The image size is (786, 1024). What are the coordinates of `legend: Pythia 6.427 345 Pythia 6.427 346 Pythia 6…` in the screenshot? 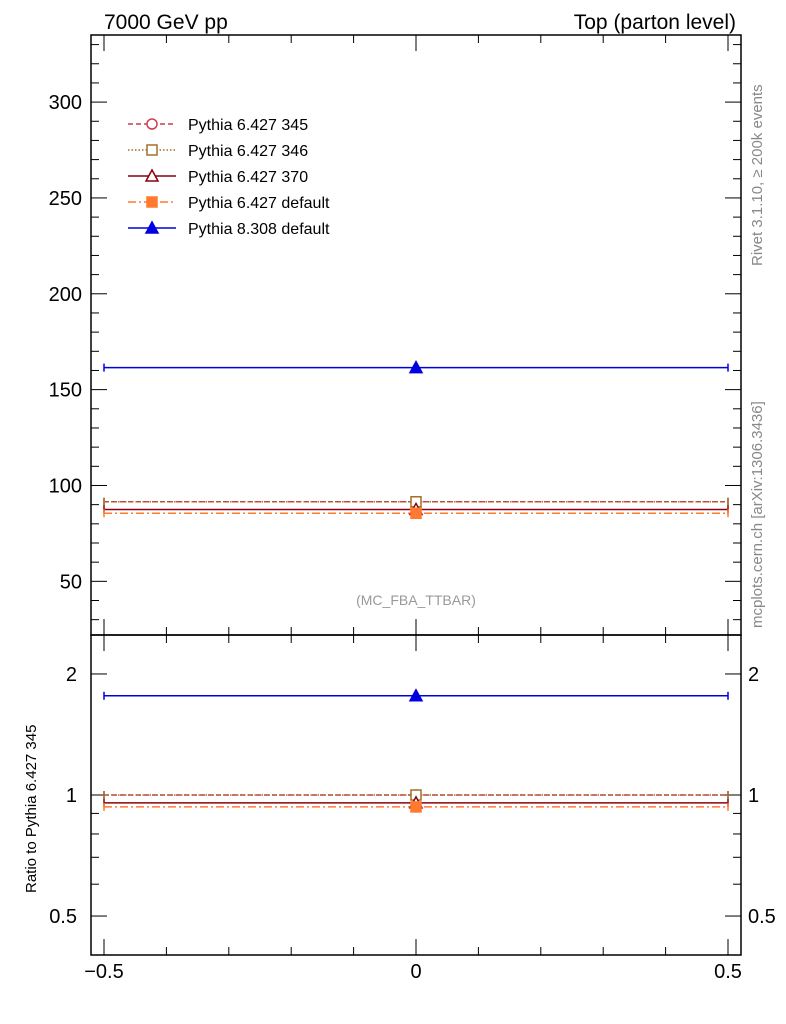 It's located at (229, 177).